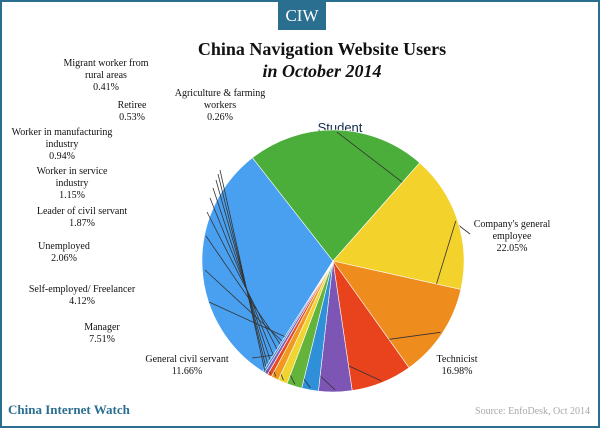  Describe the element at coordinates (62, 132) in the screenshot. I see `slice-label-name: Worker in manufacturing` at that location.